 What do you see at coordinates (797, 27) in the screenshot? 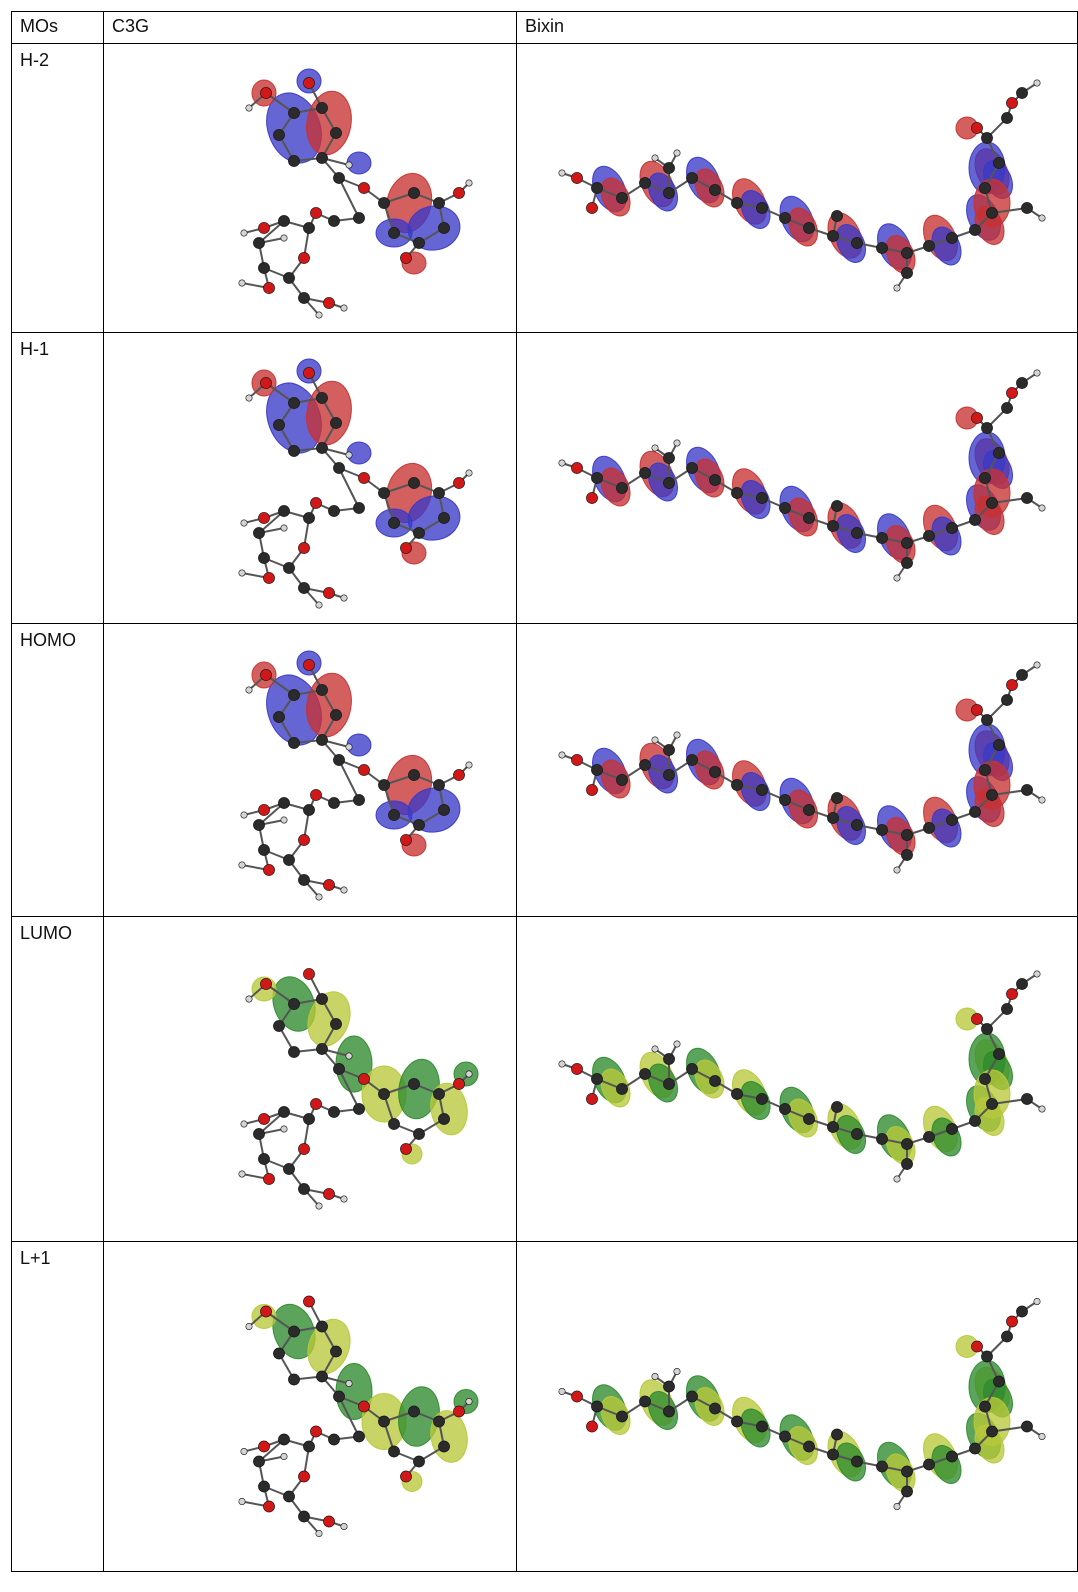
I see `header-bixin: Bixin` at bounding box center [797, 27].